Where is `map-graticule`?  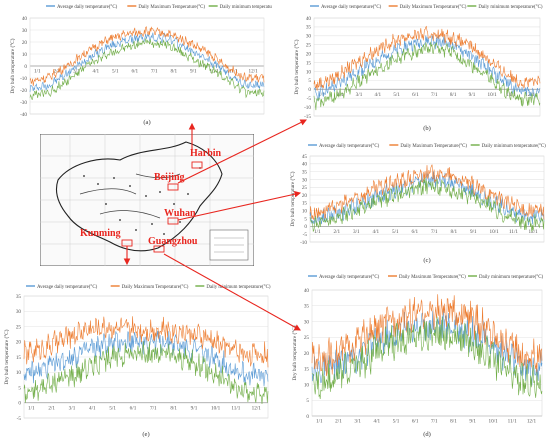
map-graticule is located at coordinates (147, 200).